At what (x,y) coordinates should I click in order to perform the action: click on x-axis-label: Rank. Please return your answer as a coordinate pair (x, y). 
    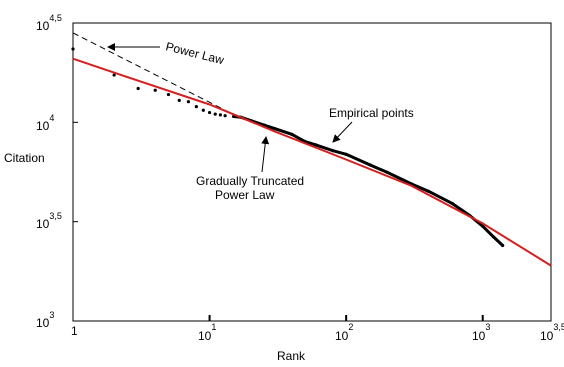
    Looking at the image, I should click on (291, 356).